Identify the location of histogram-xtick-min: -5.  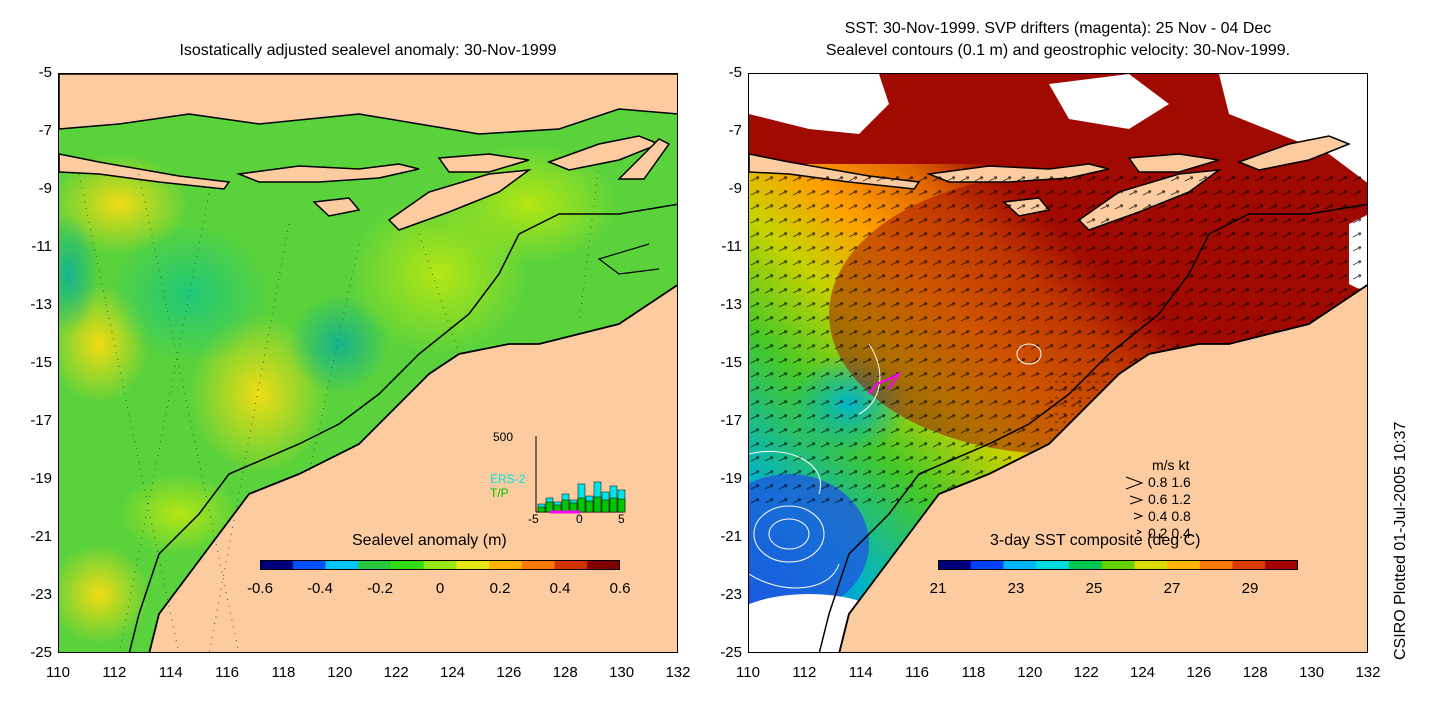
(533, 519).